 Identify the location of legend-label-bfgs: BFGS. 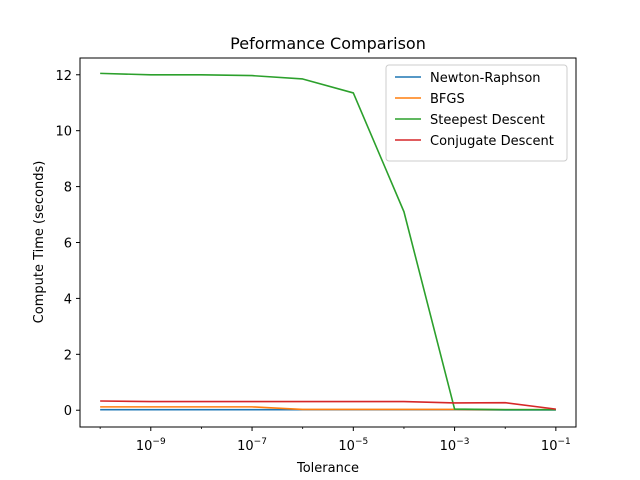
(447, 99).